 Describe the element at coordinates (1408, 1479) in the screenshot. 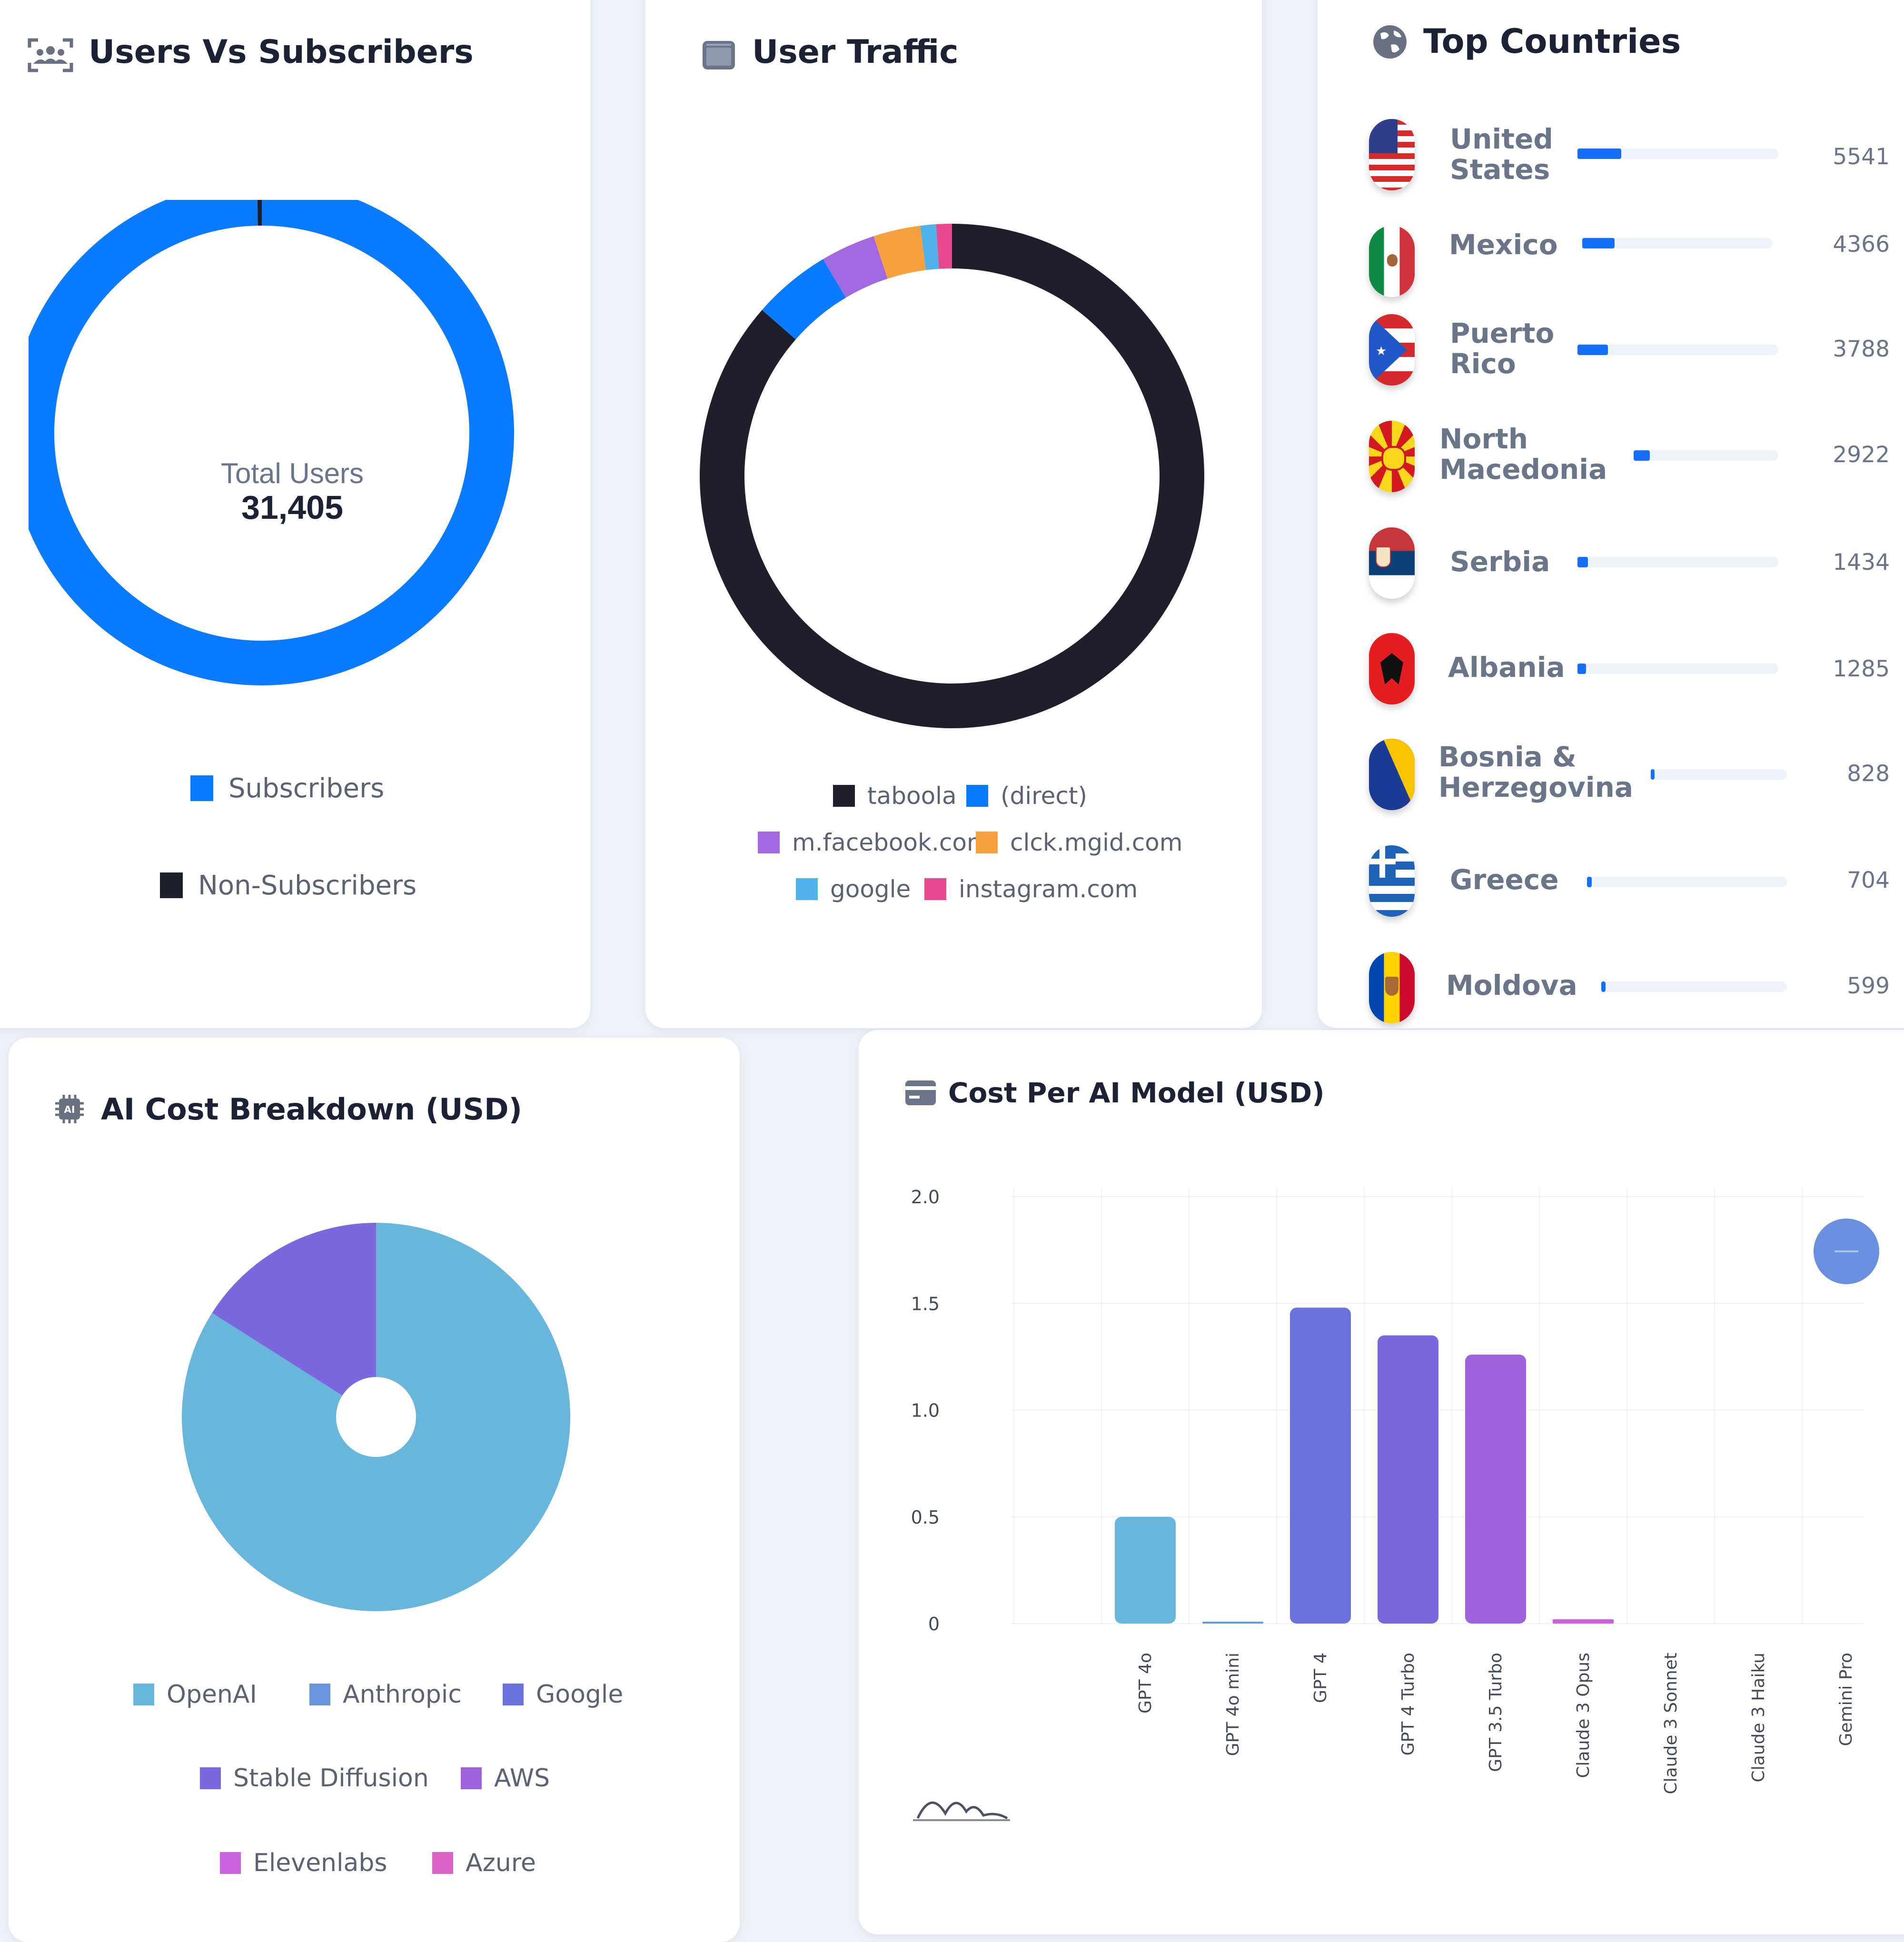

I see `bar-gpt-4-turbo` at that location.